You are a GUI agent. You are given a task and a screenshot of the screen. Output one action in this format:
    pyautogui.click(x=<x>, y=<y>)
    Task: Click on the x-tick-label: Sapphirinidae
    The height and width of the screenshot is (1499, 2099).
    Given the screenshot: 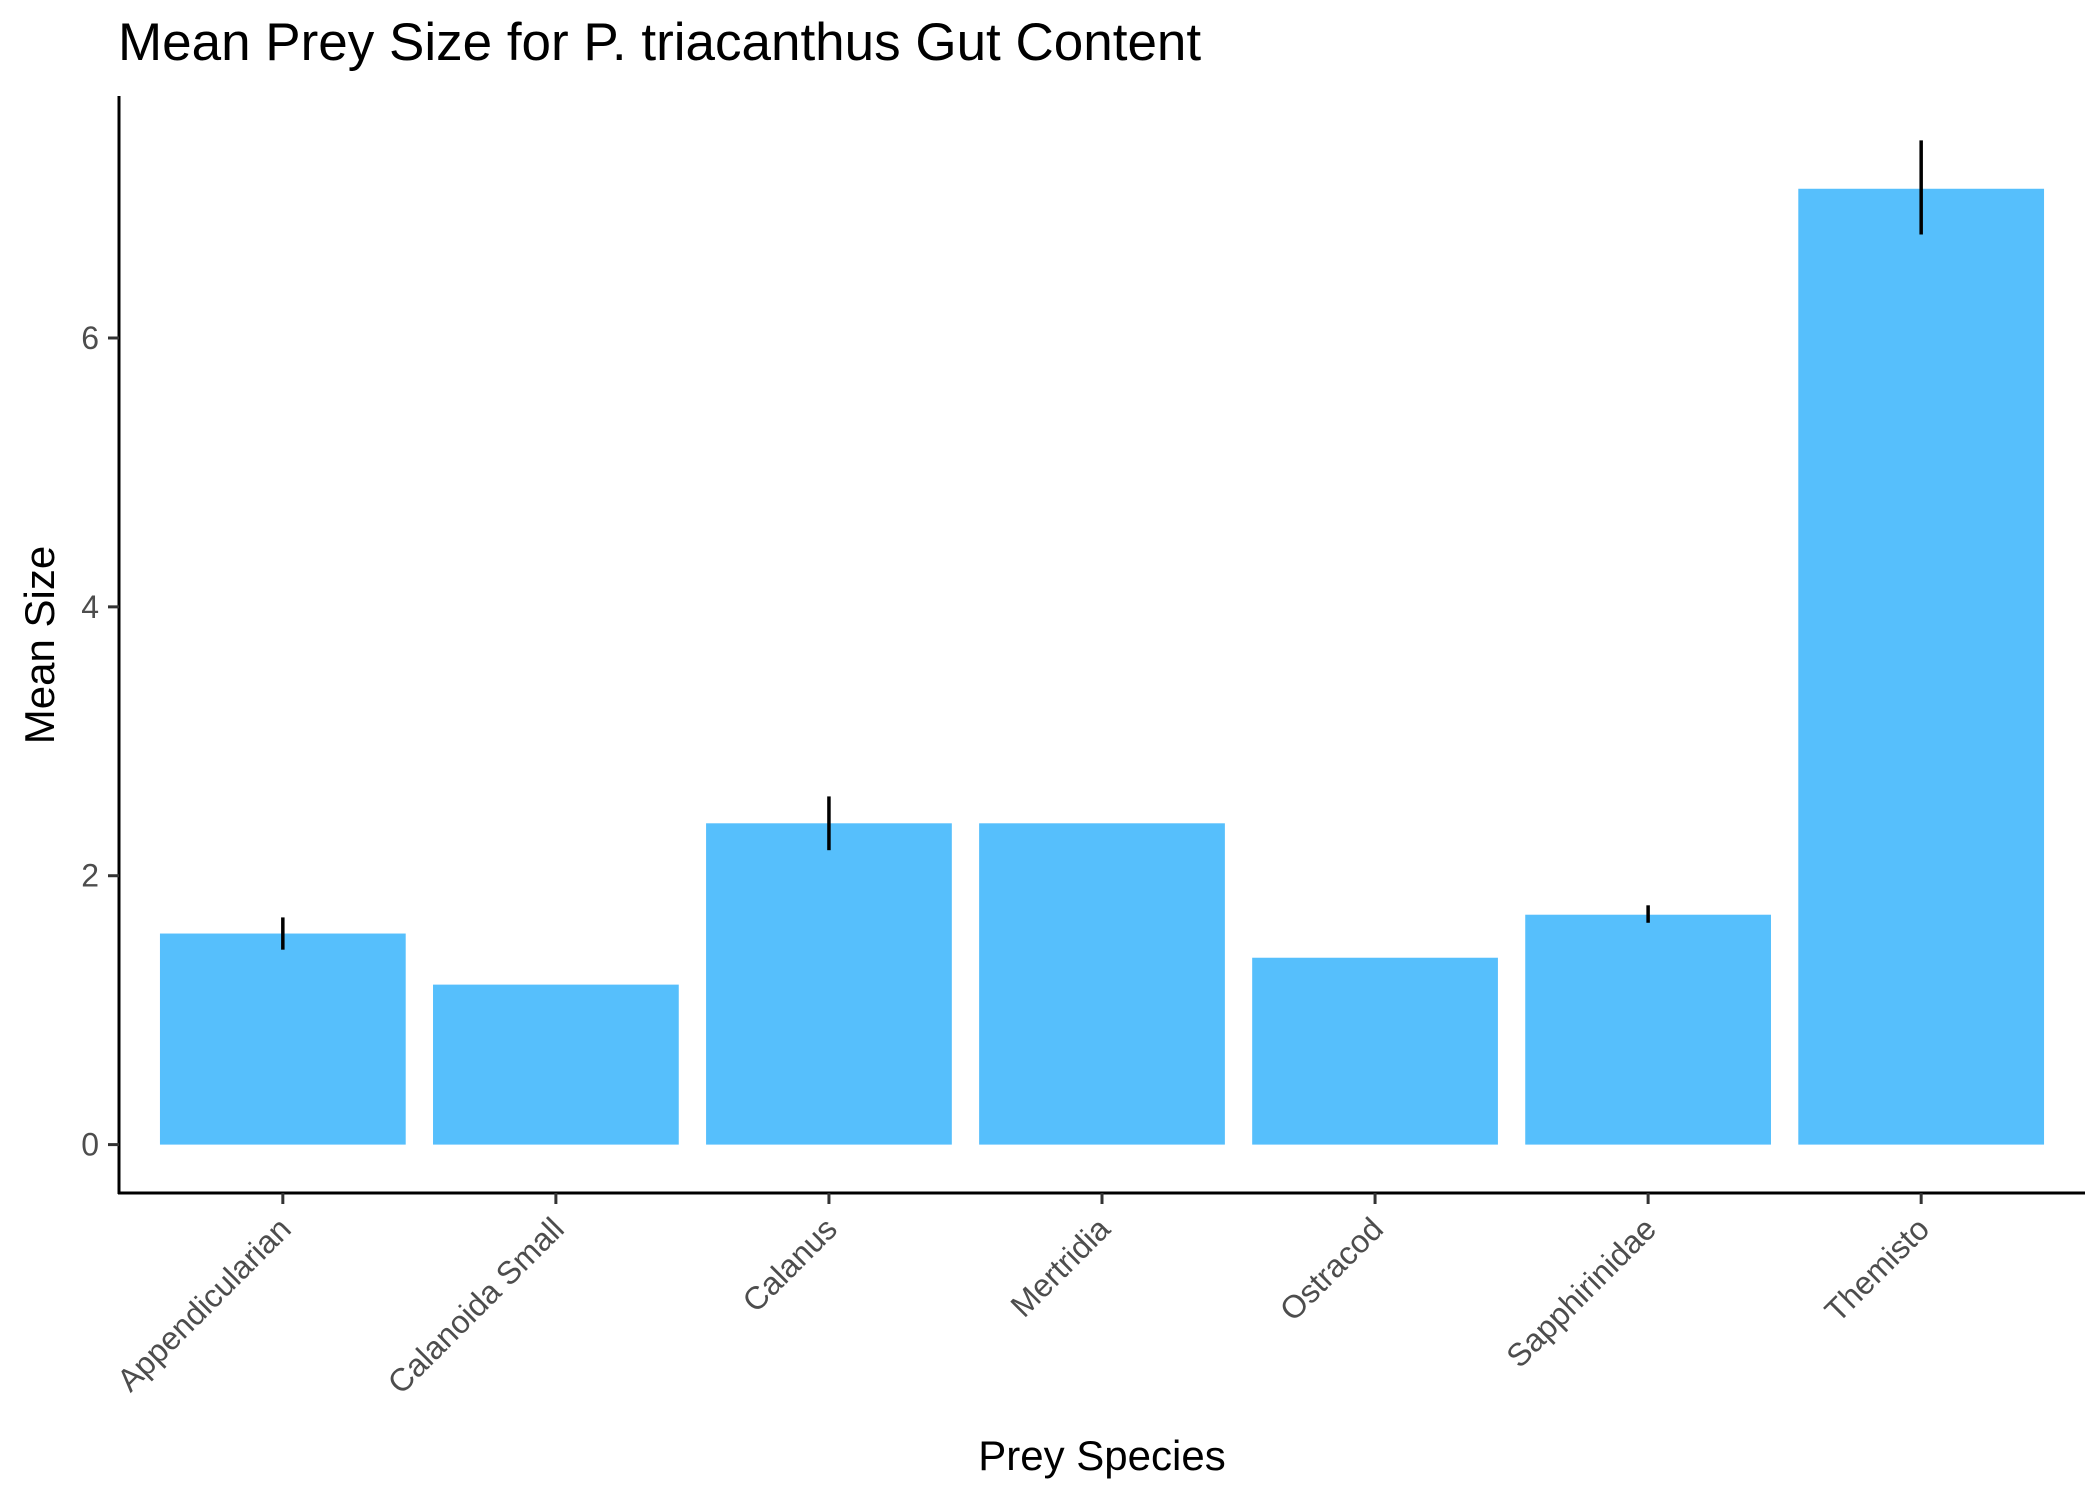 What is the action you would take?
    pyautogui.click(x=1581, y=1292)
    